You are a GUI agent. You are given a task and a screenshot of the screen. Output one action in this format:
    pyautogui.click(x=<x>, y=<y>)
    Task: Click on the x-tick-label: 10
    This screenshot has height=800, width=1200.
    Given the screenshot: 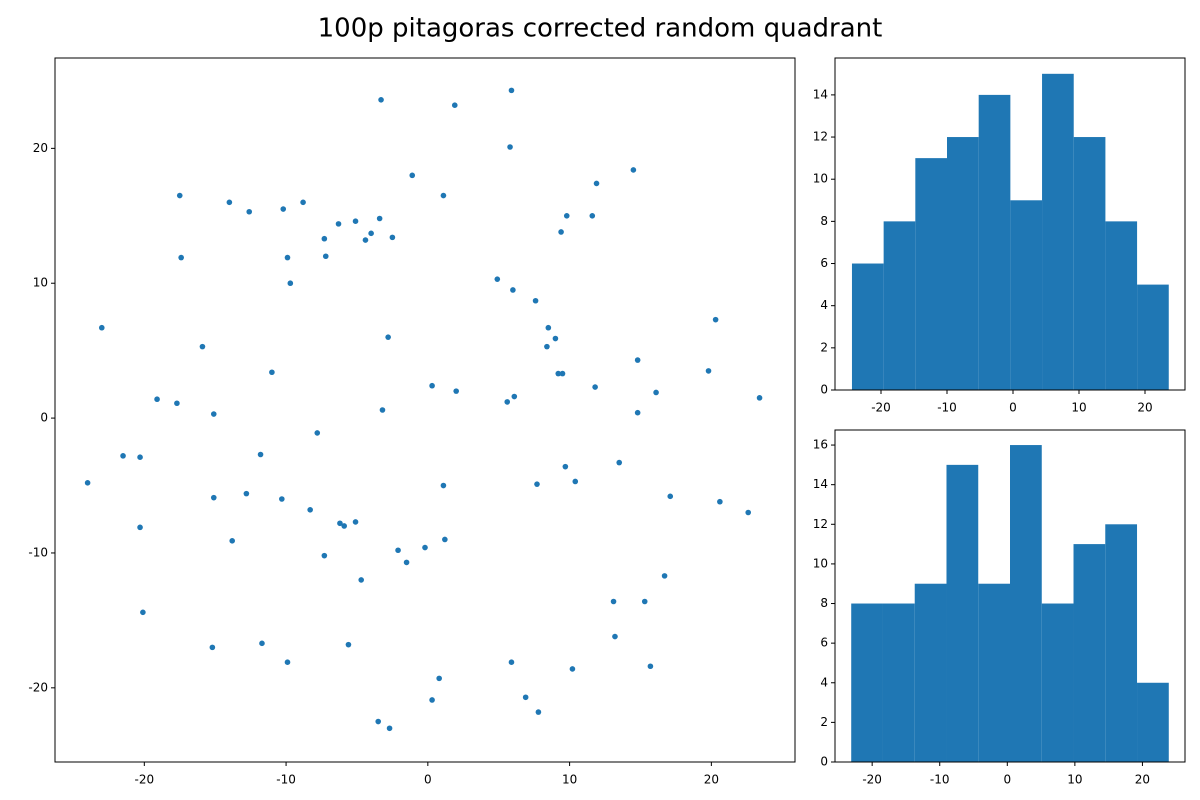 What is the action you would take?
    pyautogui.click(x=1078, y=408)
    